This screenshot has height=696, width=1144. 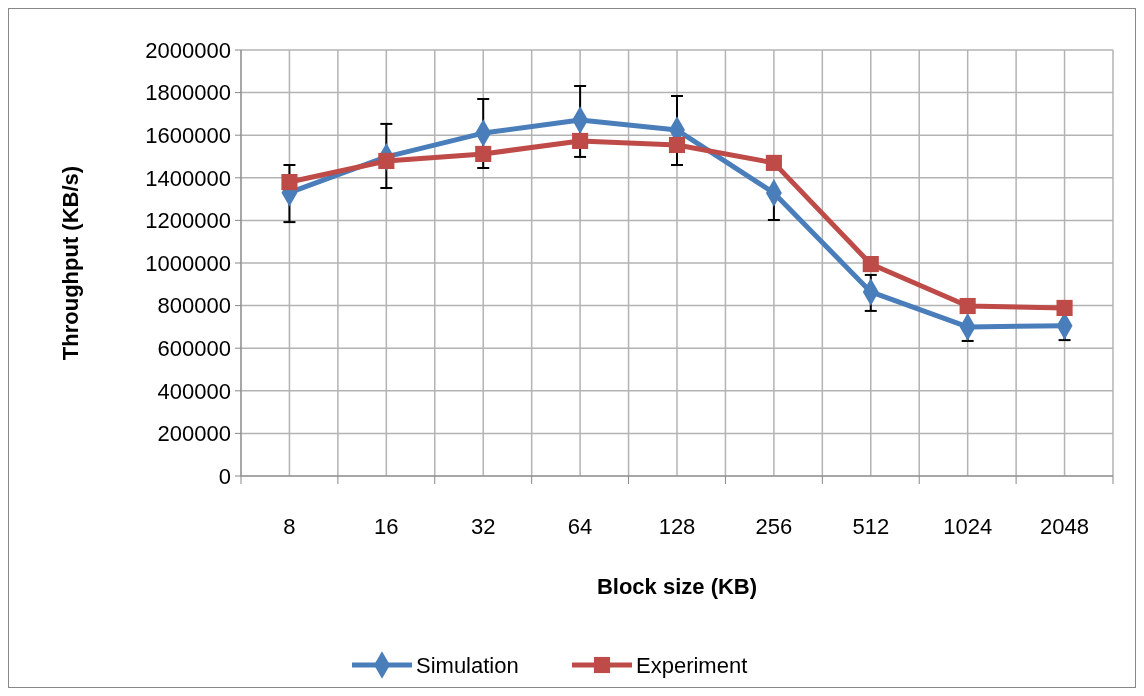 What do you see at coordinates (677, 526) in the screenshot?
I see `x-tick-label: 128` at bounding box center [677, 526].